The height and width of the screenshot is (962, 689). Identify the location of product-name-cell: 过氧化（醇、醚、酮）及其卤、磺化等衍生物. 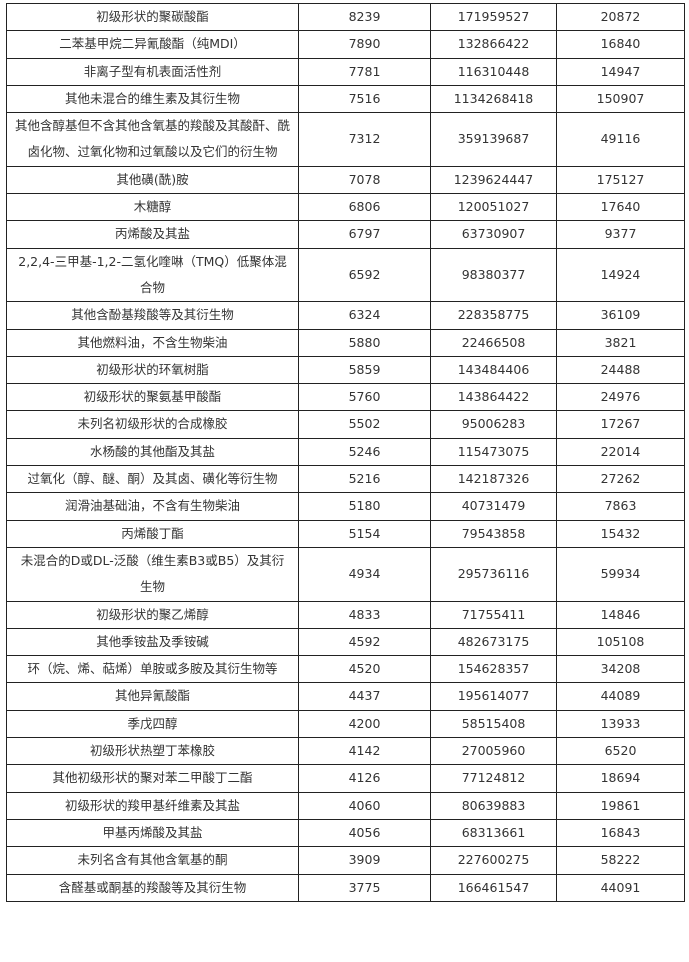
(152, 479).